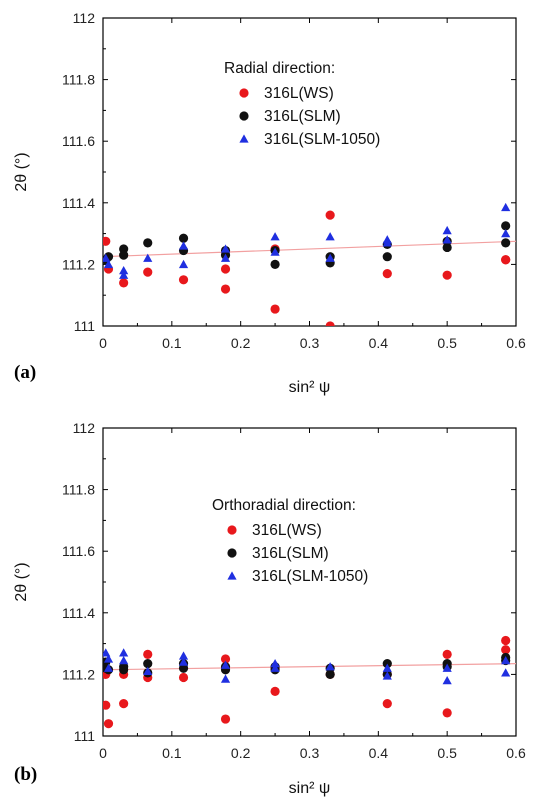  I want to click on x-tick-label: 0.5, so click(447, 753).